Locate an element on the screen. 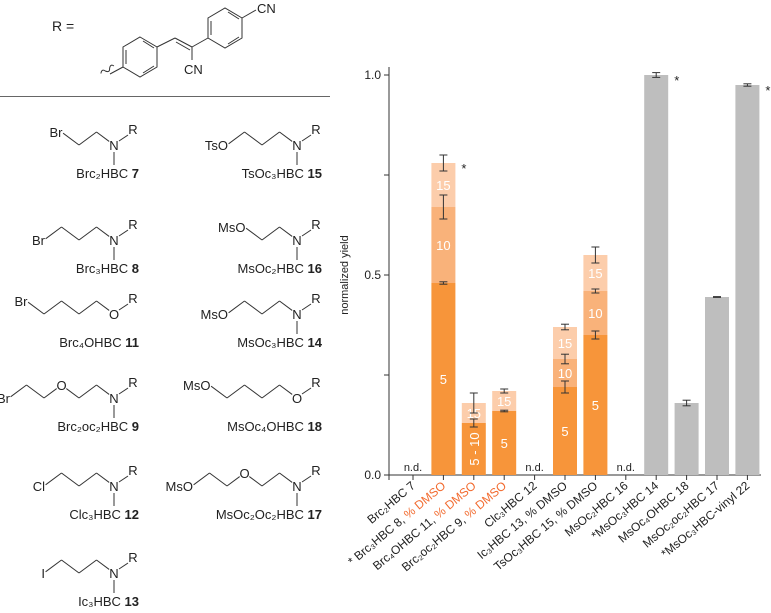 Image resolution: width=771 pixels, height=613 pixels. atom-label: TsO is located at coordinates (216, 145).